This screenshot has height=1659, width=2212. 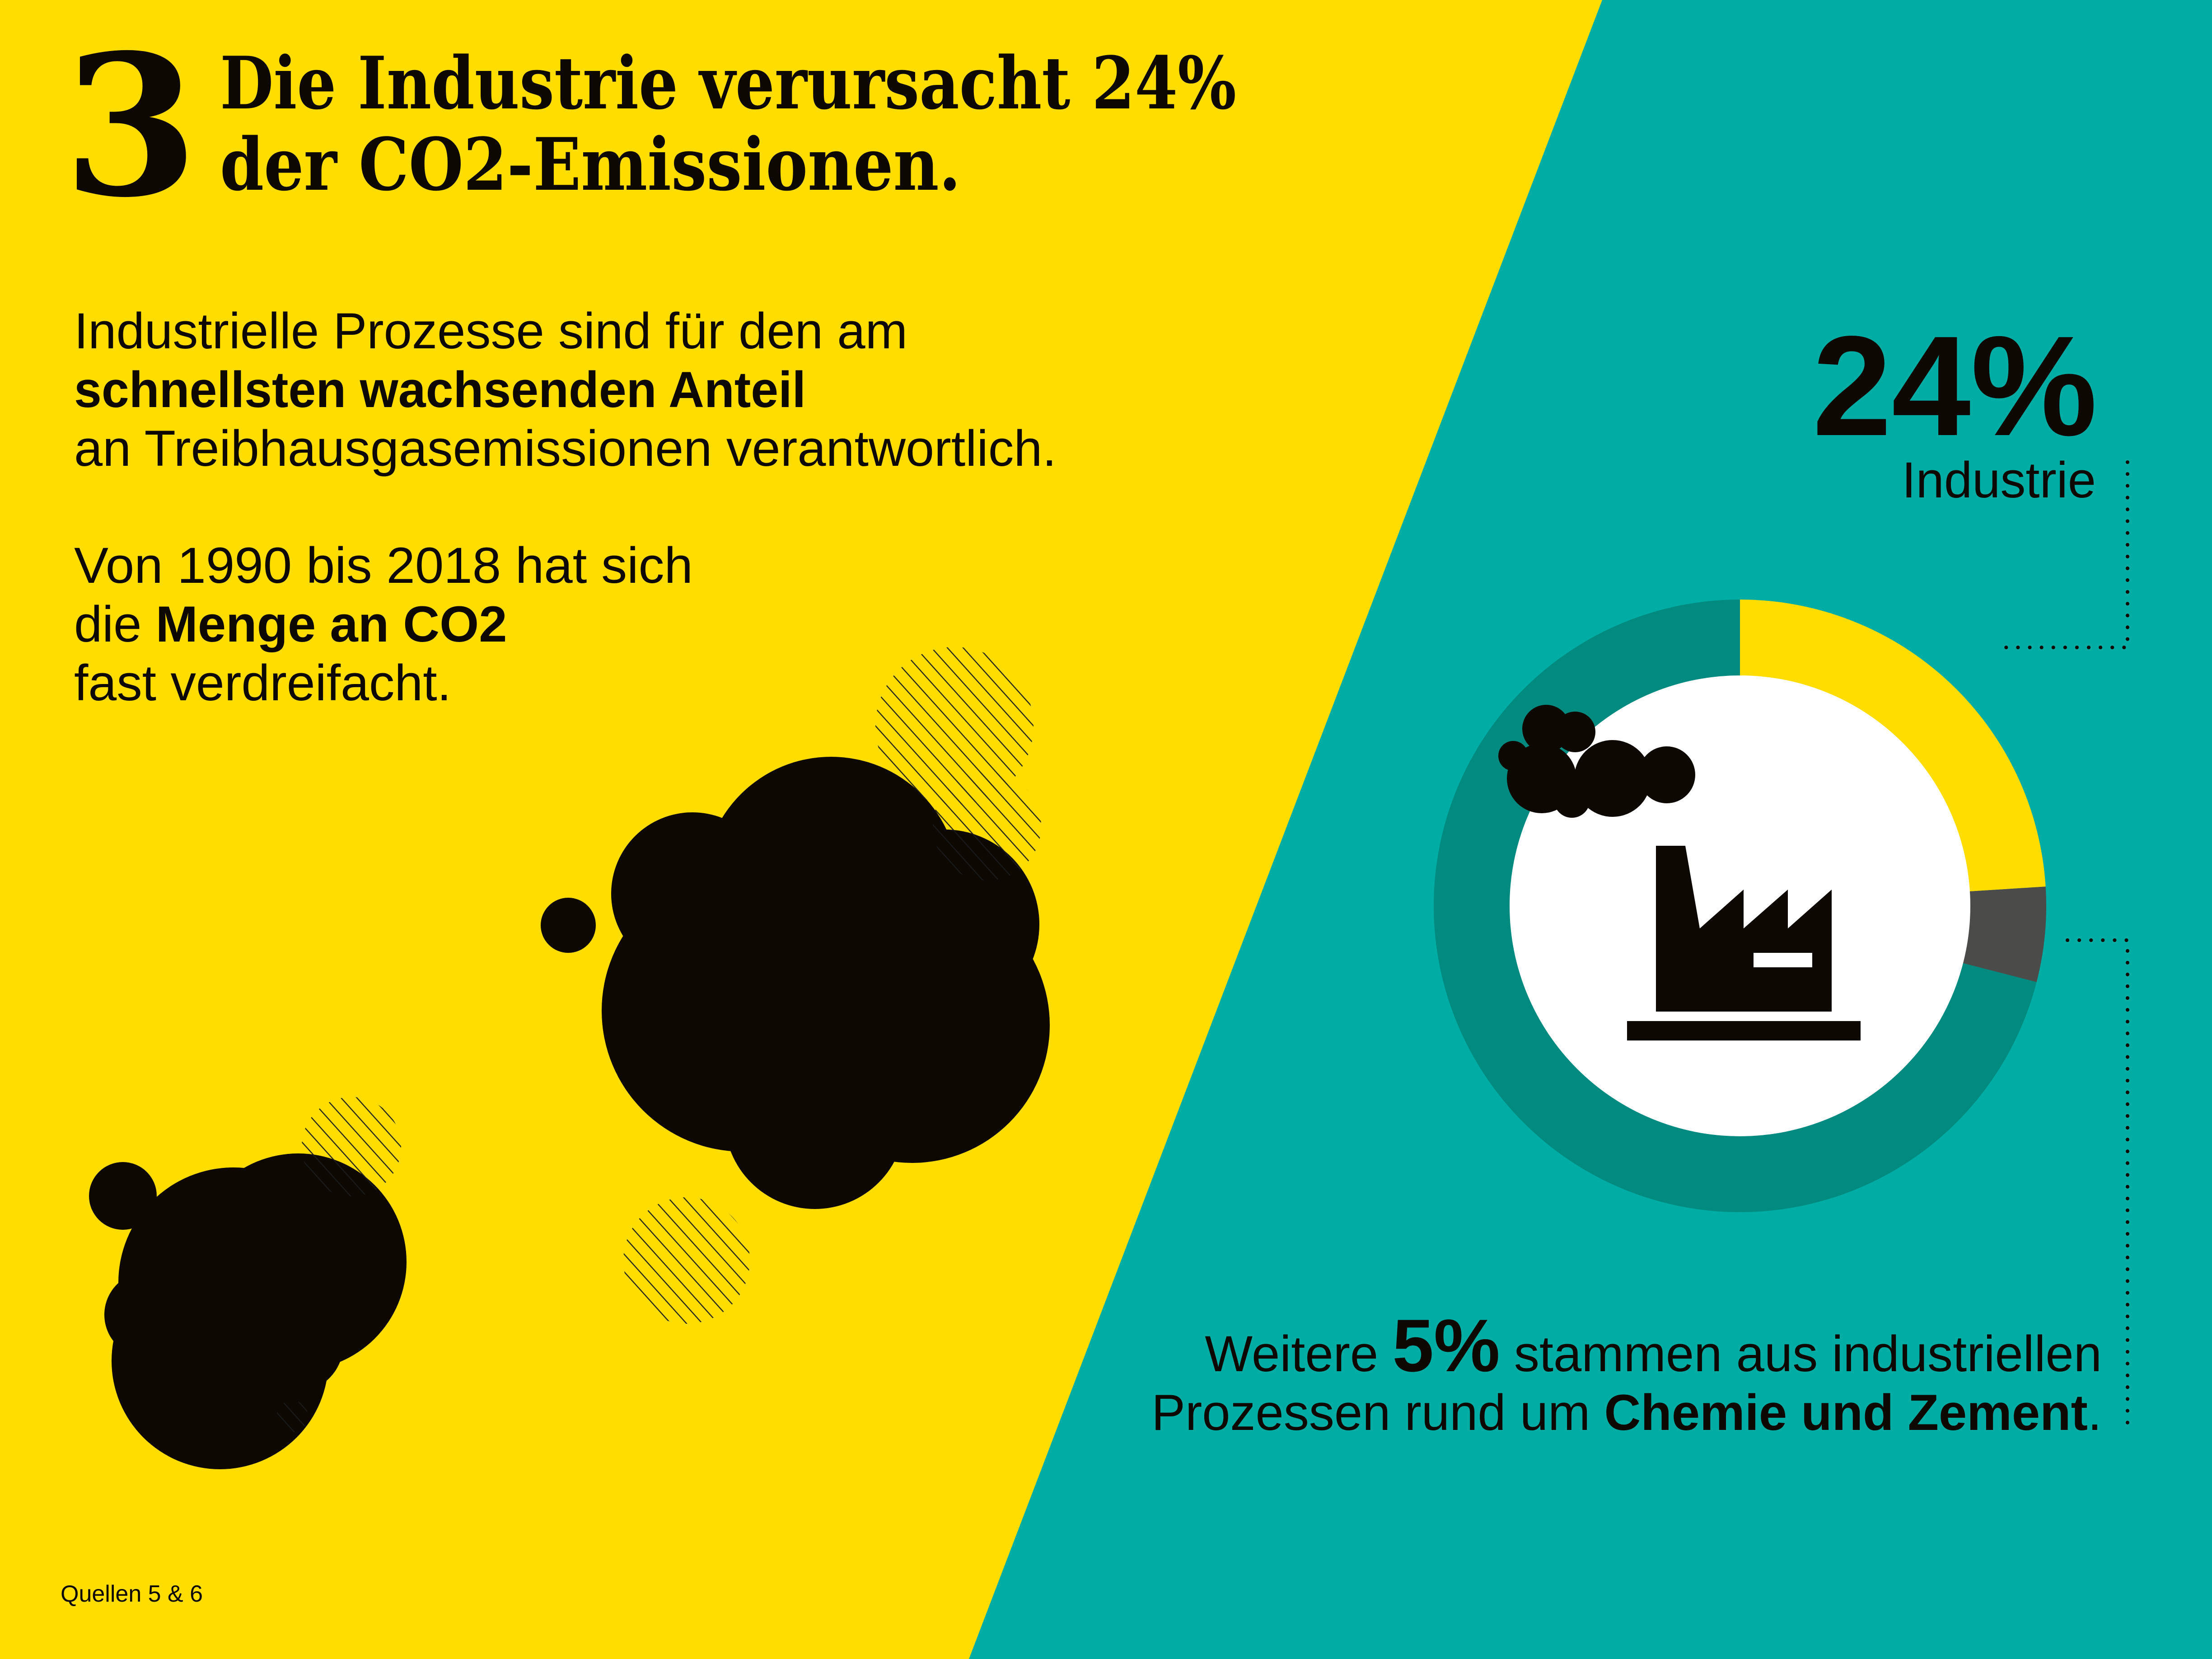 What do you see at coordinates (590, 164) in the screenshot?
I see `headline-line-2: der CO2-Emissionen.` at bounding box center [590, 164].